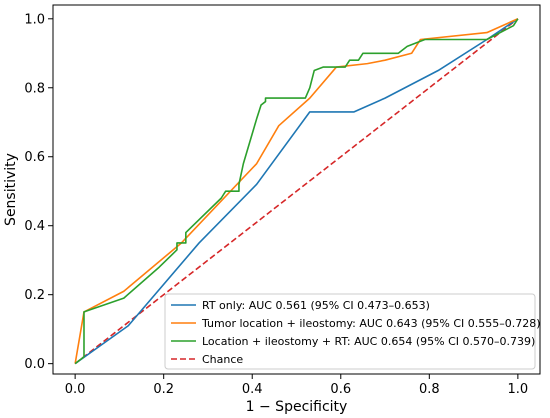  Describe the element at coordinates (340, 389) in the screenshot. I see `x-tick-label: 0.6` at that location.